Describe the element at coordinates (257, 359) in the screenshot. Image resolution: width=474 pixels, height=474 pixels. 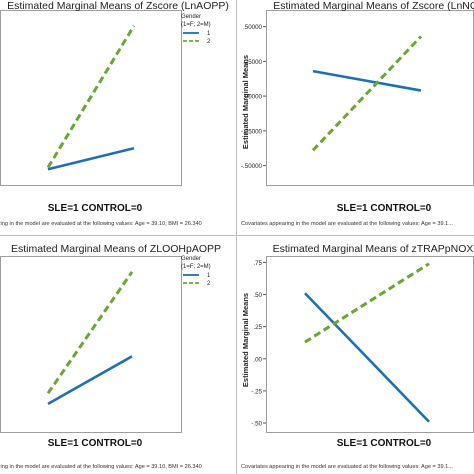
I see `y-tick-label: .00` at that location.